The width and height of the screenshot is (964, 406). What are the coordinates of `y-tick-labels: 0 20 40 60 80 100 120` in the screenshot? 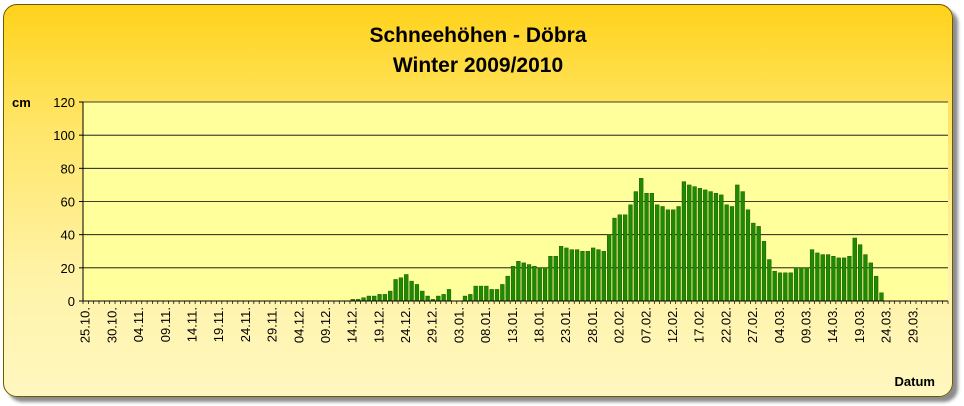 It's located at (64, 202).